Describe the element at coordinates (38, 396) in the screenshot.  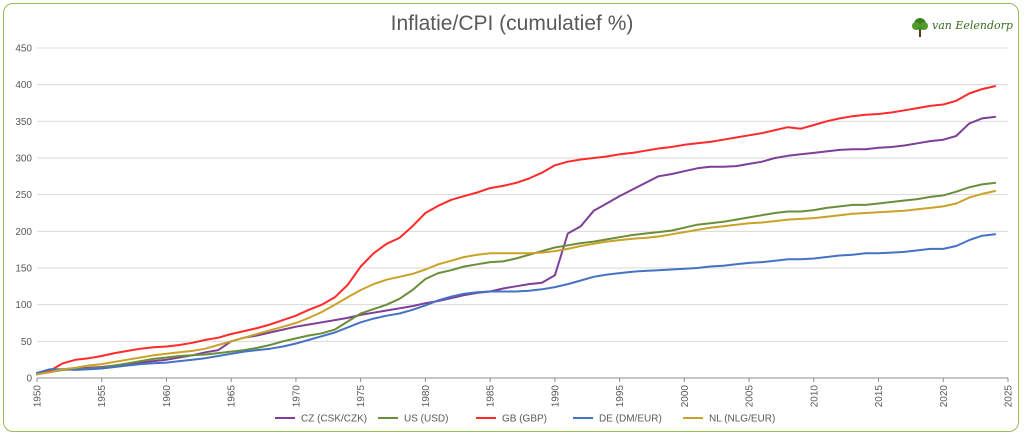
I see `x-tick-label: 1950` at that location.